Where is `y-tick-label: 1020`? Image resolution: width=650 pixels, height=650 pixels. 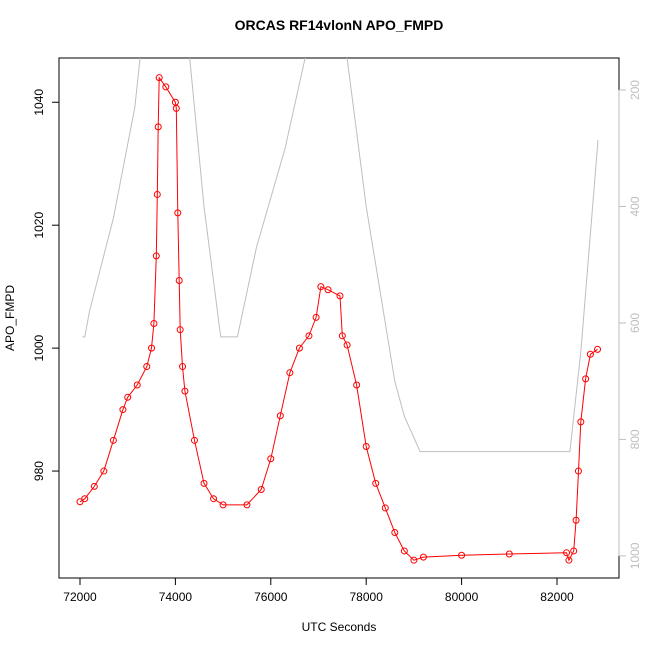 y-tick-label: 1020 is located at coordinates (39, 225).